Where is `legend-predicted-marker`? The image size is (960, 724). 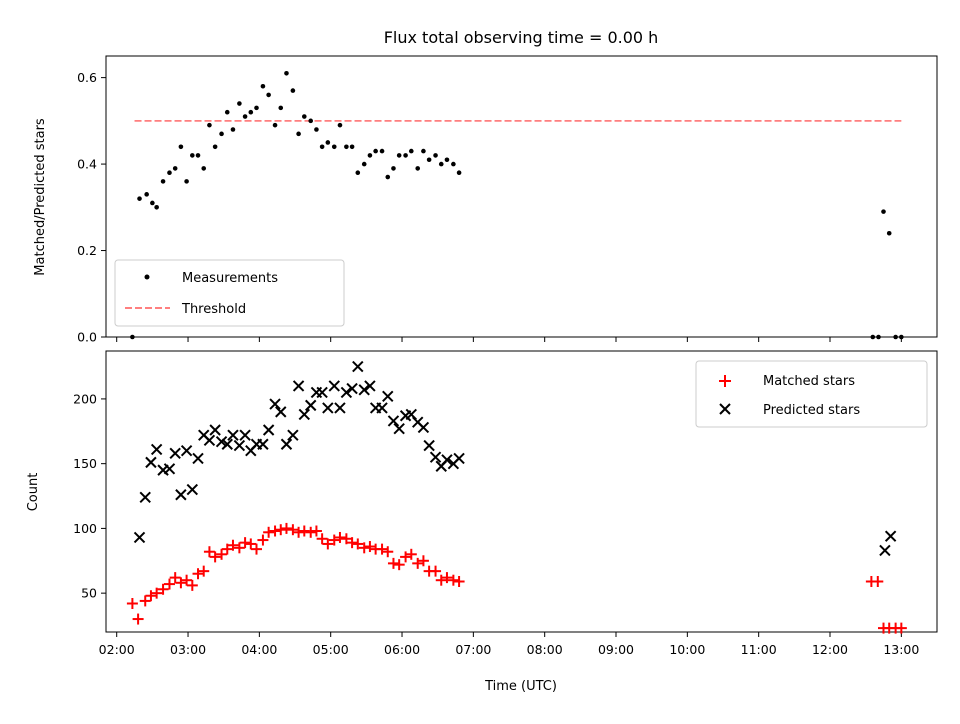 legend-predicted-marker is located at coordinates (725, 409).